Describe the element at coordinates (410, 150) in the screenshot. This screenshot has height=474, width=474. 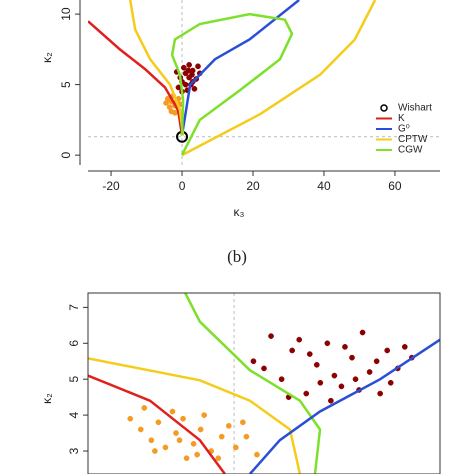
I see `legend-label: CGW` at that location.